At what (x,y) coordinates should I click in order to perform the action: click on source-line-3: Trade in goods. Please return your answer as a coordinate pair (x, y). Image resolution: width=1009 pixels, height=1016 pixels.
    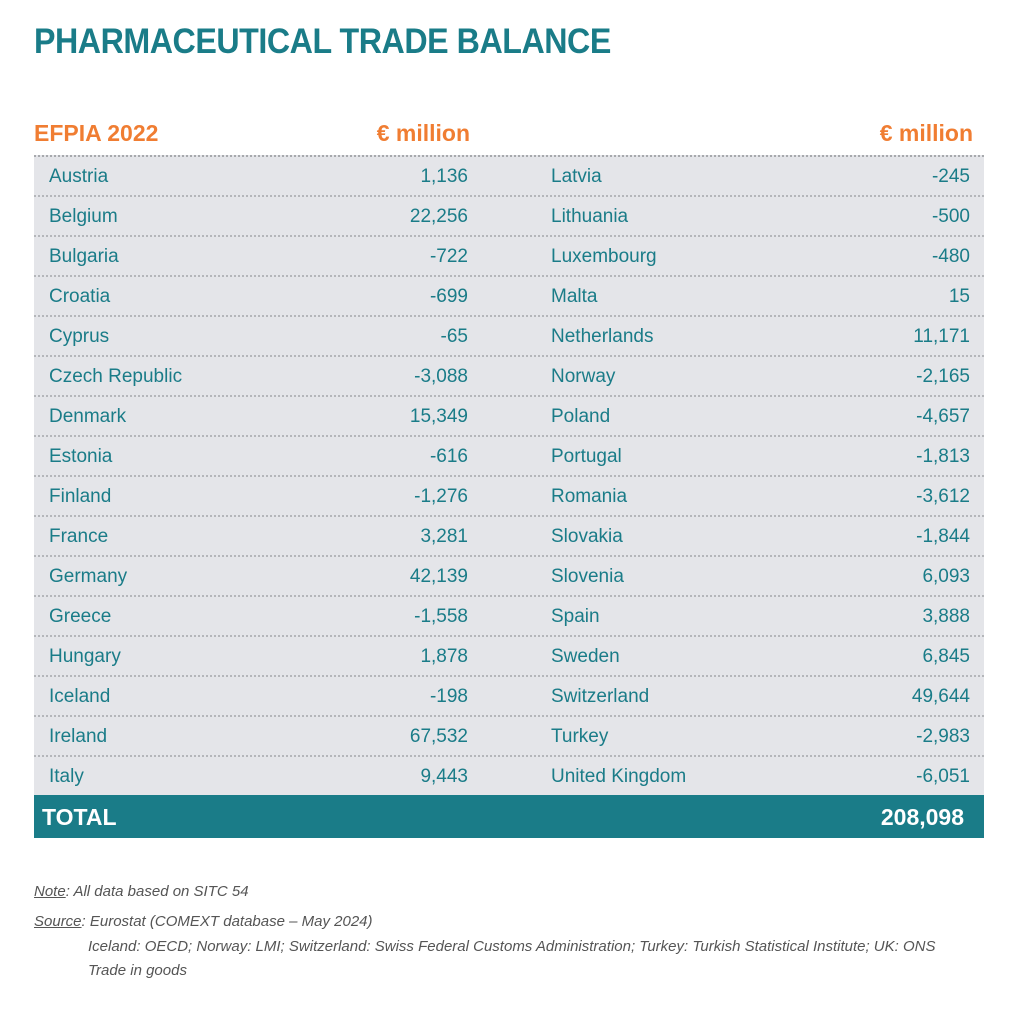
    Looking at the image, I should click on (137, 970).